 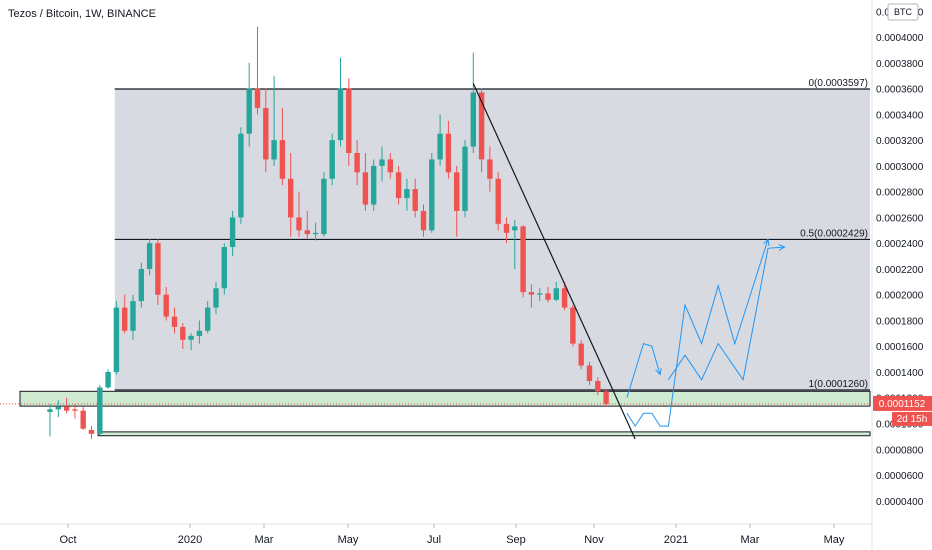 I want to click on x-tick-label: Nov, so click(x=594, y=540).